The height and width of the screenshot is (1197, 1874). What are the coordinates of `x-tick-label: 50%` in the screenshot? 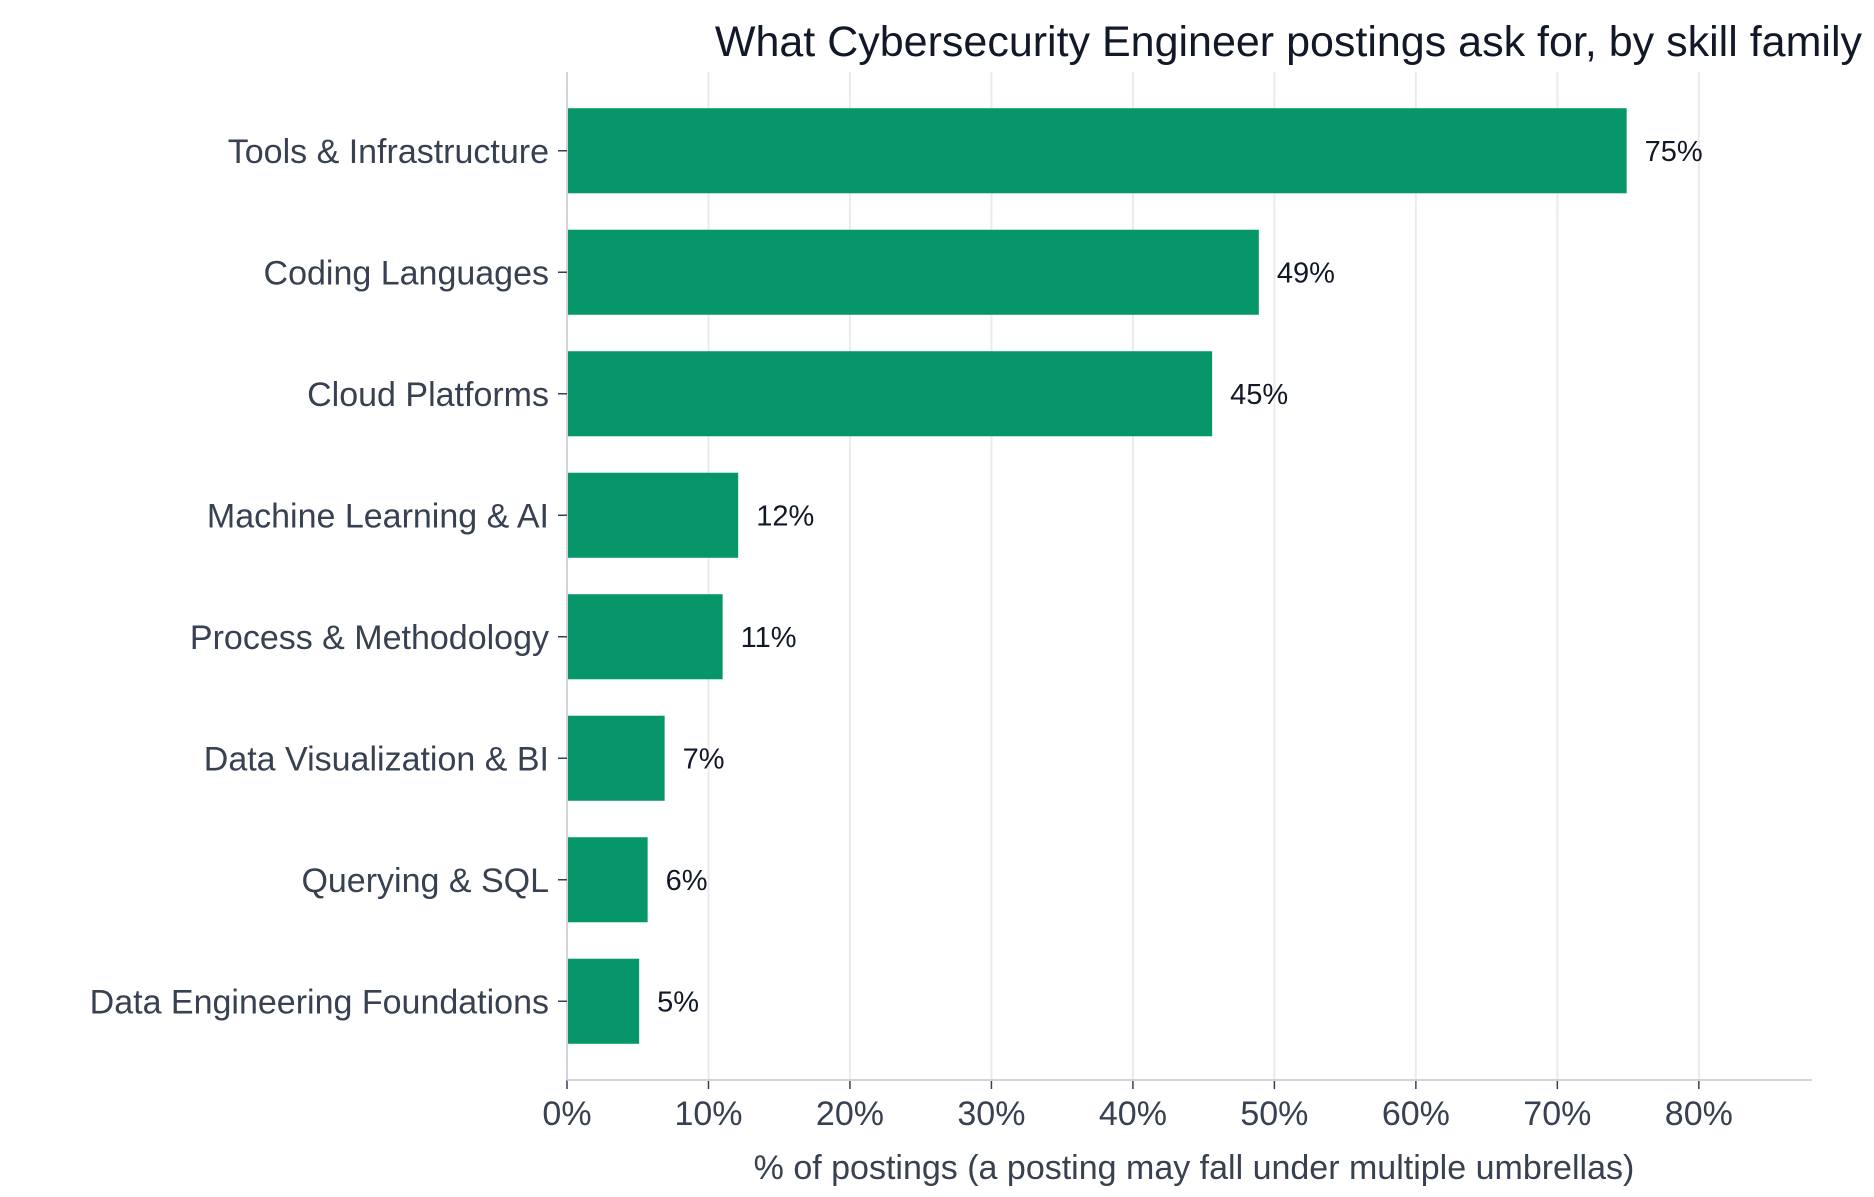 It's located at (1274, 1114).